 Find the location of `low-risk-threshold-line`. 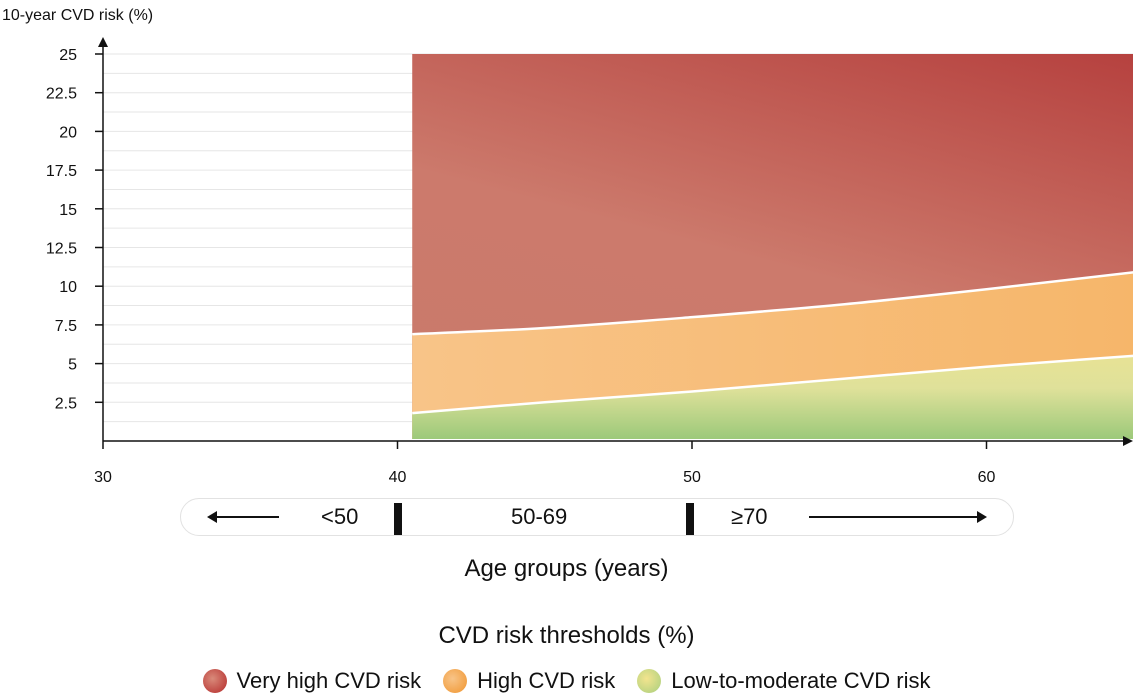

low-risk-threshold-line is located at coordinates (772, 384).